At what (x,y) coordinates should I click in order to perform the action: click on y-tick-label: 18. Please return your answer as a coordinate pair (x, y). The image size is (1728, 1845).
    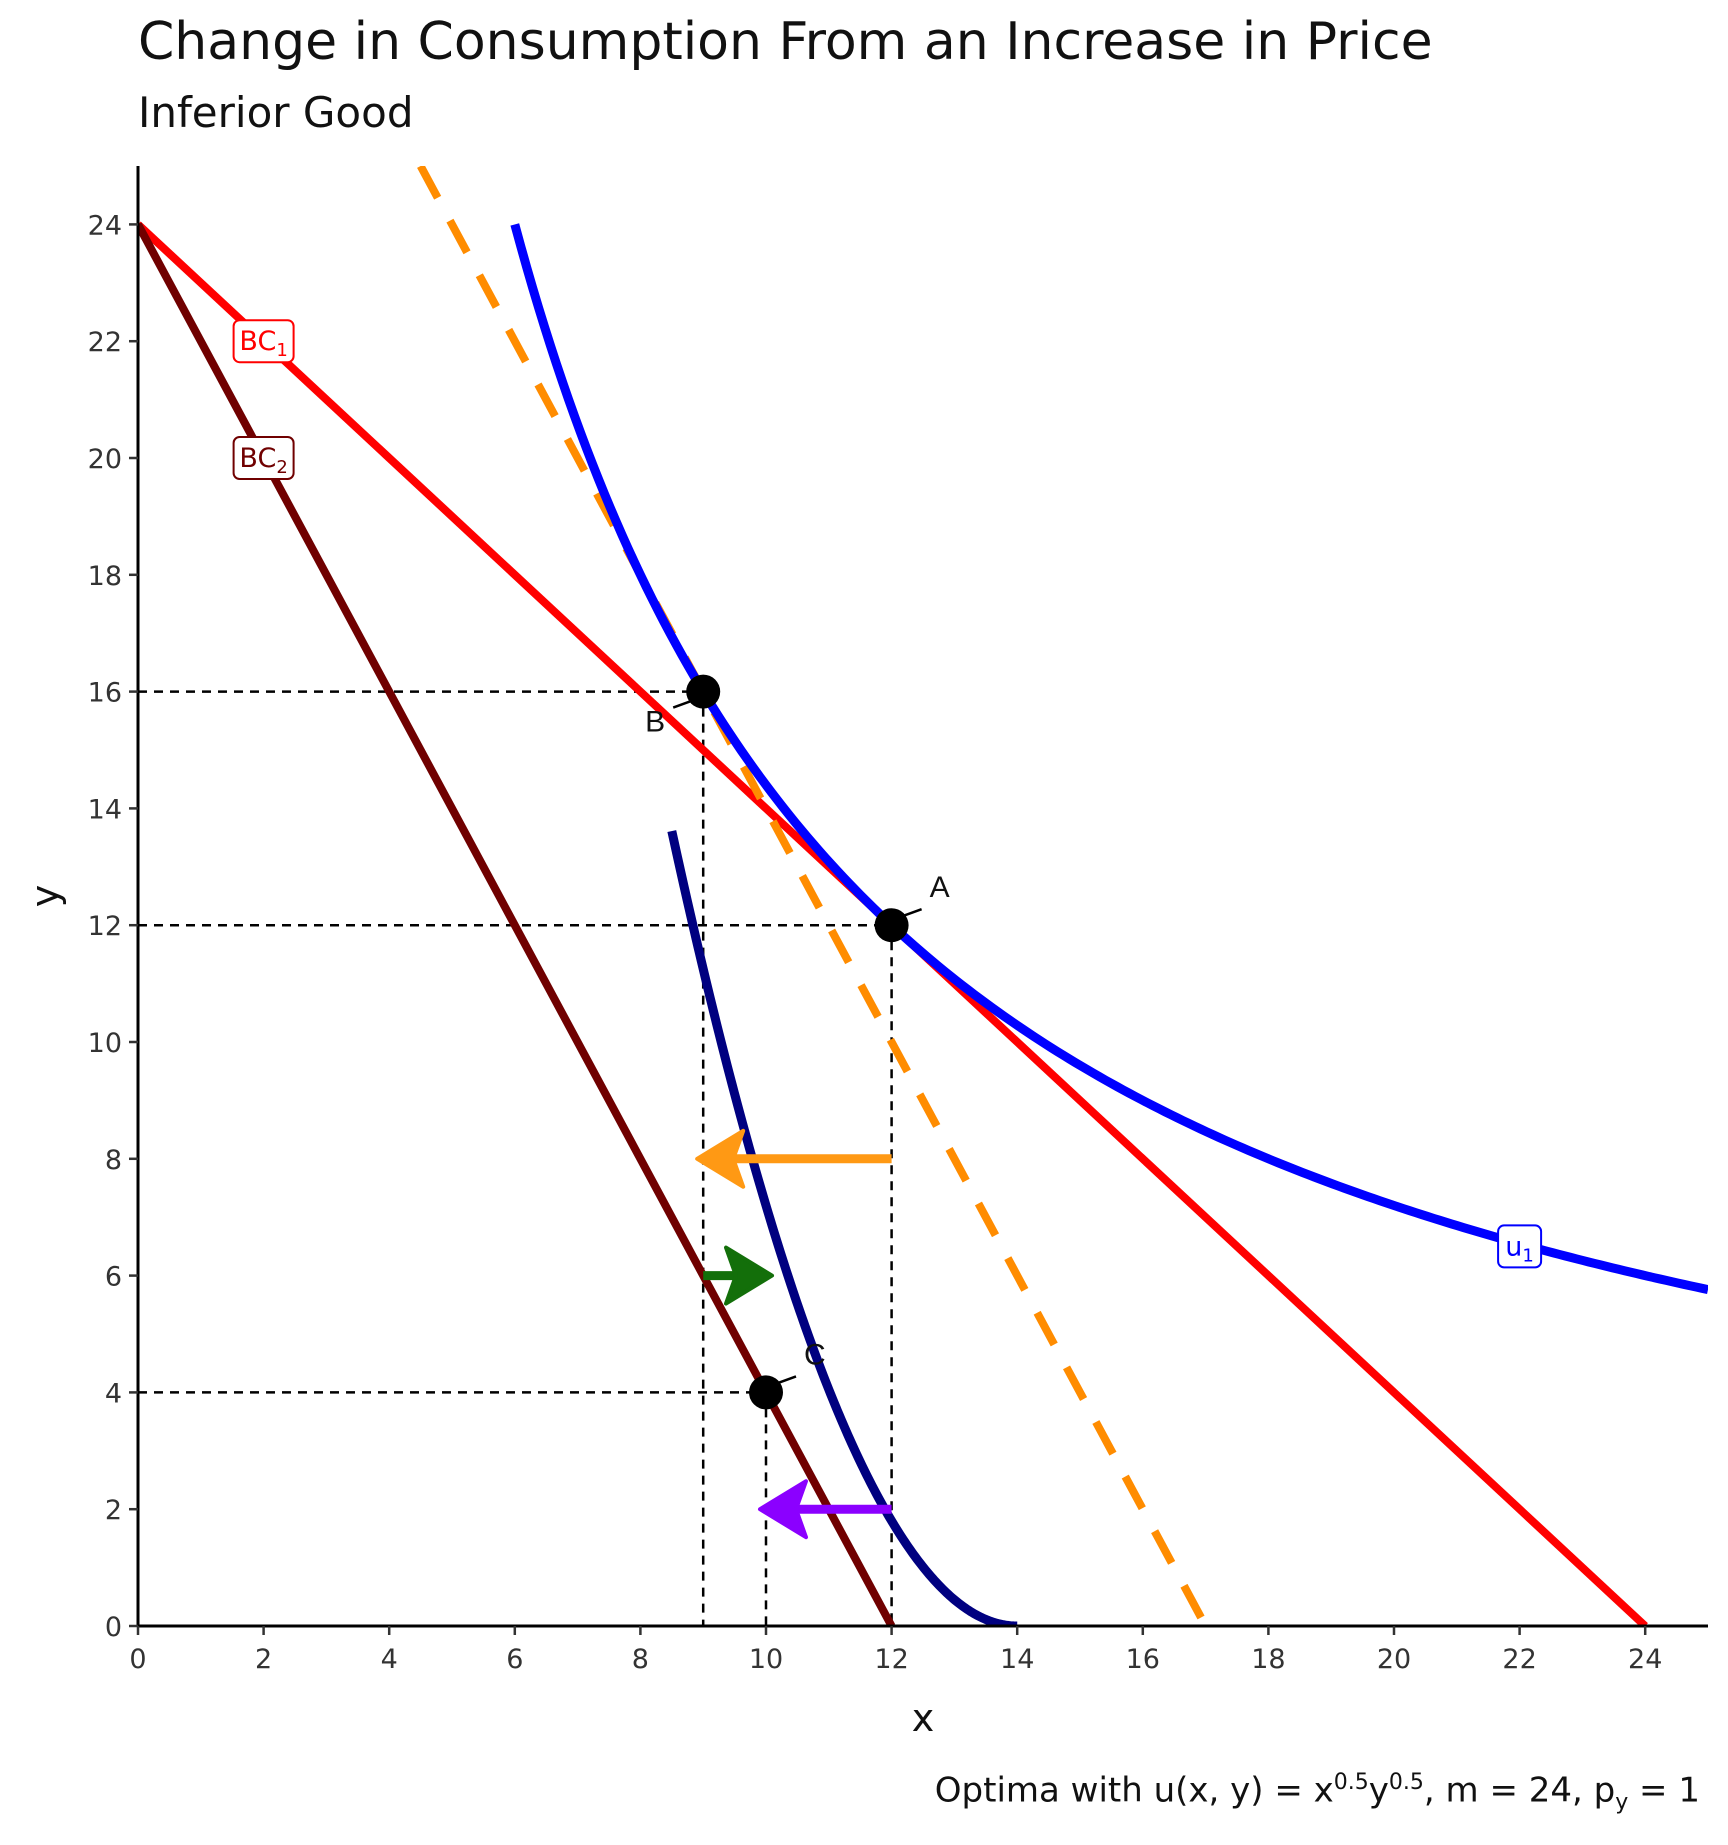
    Looking at the image, I should click on (105, 576).